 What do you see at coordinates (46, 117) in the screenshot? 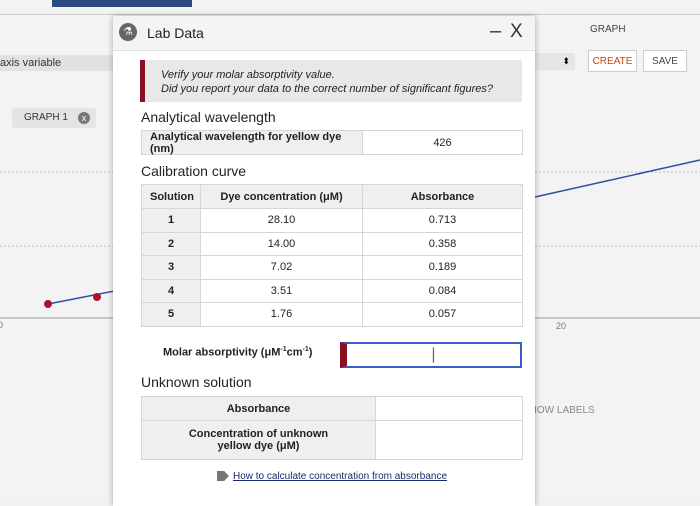
I see `graph-tab-label: GRAPH 1` at bounding box center [46, 117].